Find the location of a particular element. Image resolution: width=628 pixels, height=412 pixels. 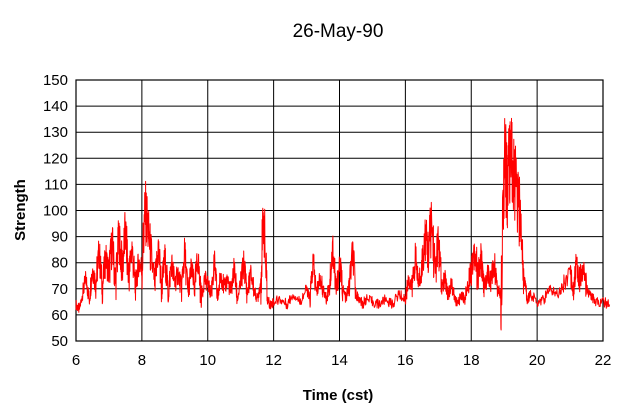

x-axis-label: Time (cst) is located at coordinates (338, 395).